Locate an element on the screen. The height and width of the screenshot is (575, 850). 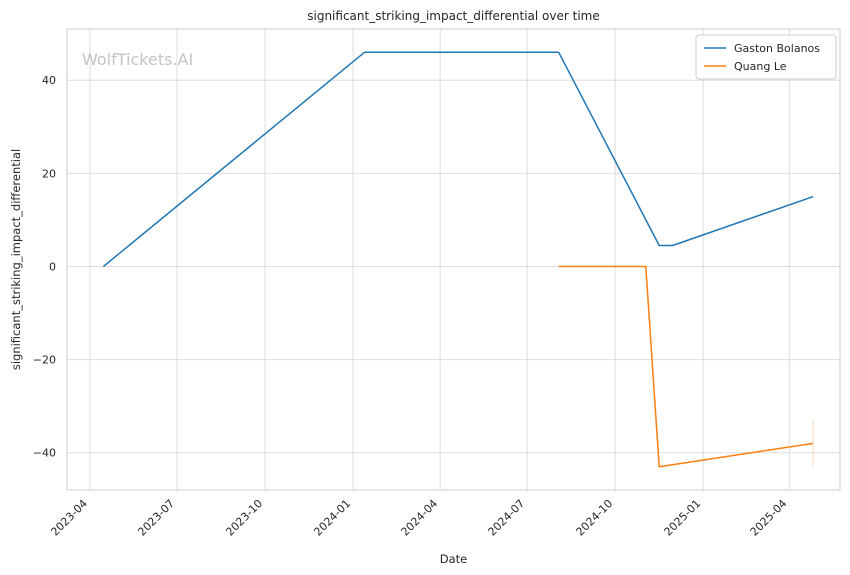
y-tick-label: 20 is located at coordinates (49, 173).